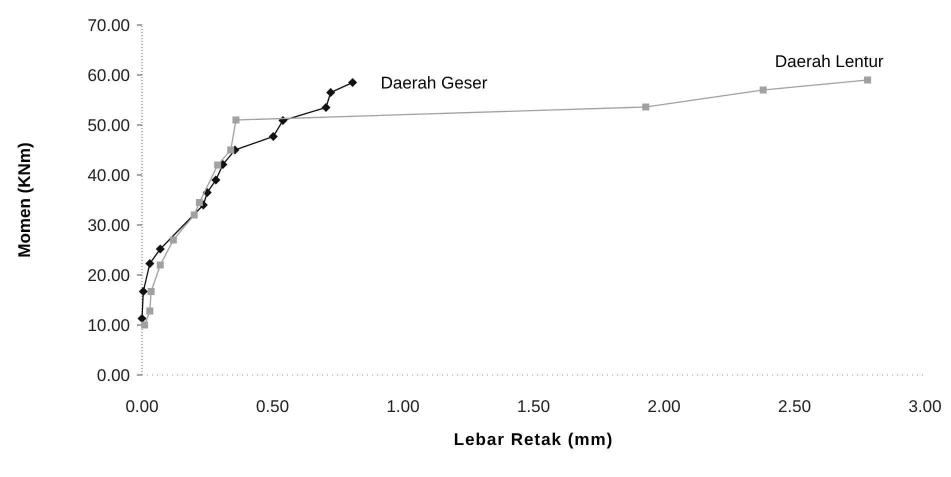  I want to click on series-label: Daerah Lentur, so click(829, 61).